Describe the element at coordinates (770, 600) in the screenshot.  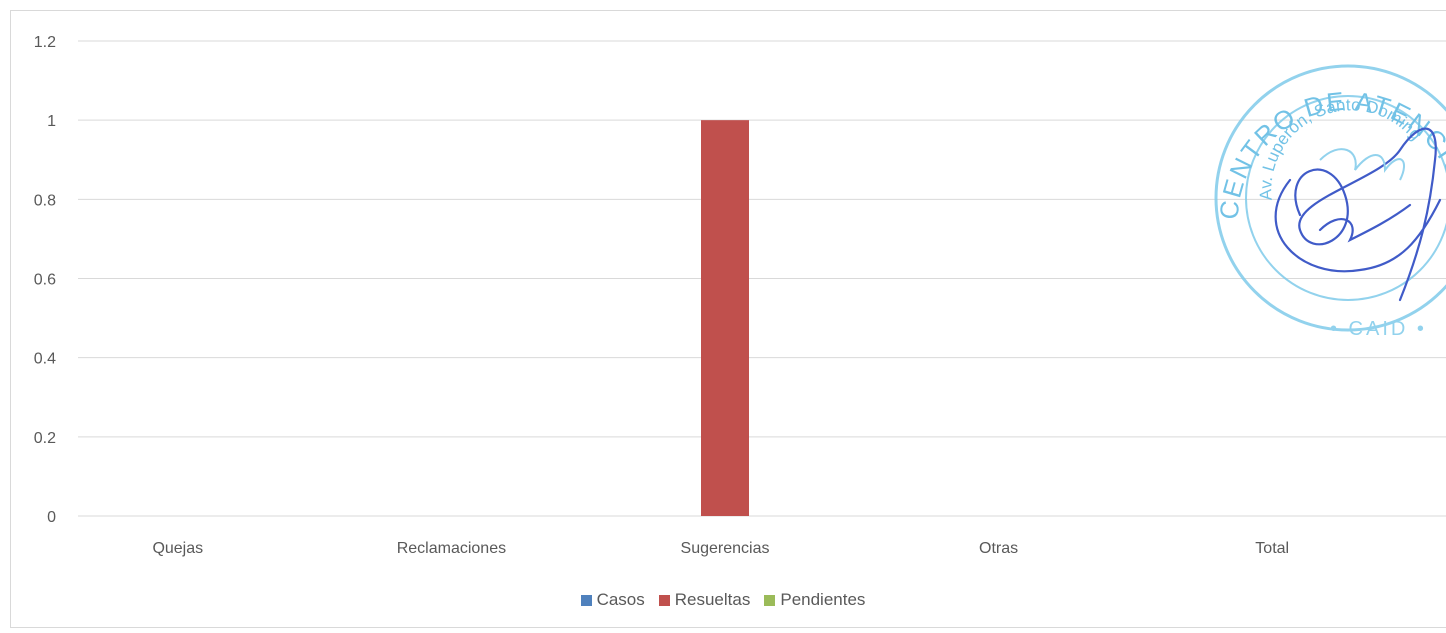
I see `legend-swatch-pendientes` at that location.